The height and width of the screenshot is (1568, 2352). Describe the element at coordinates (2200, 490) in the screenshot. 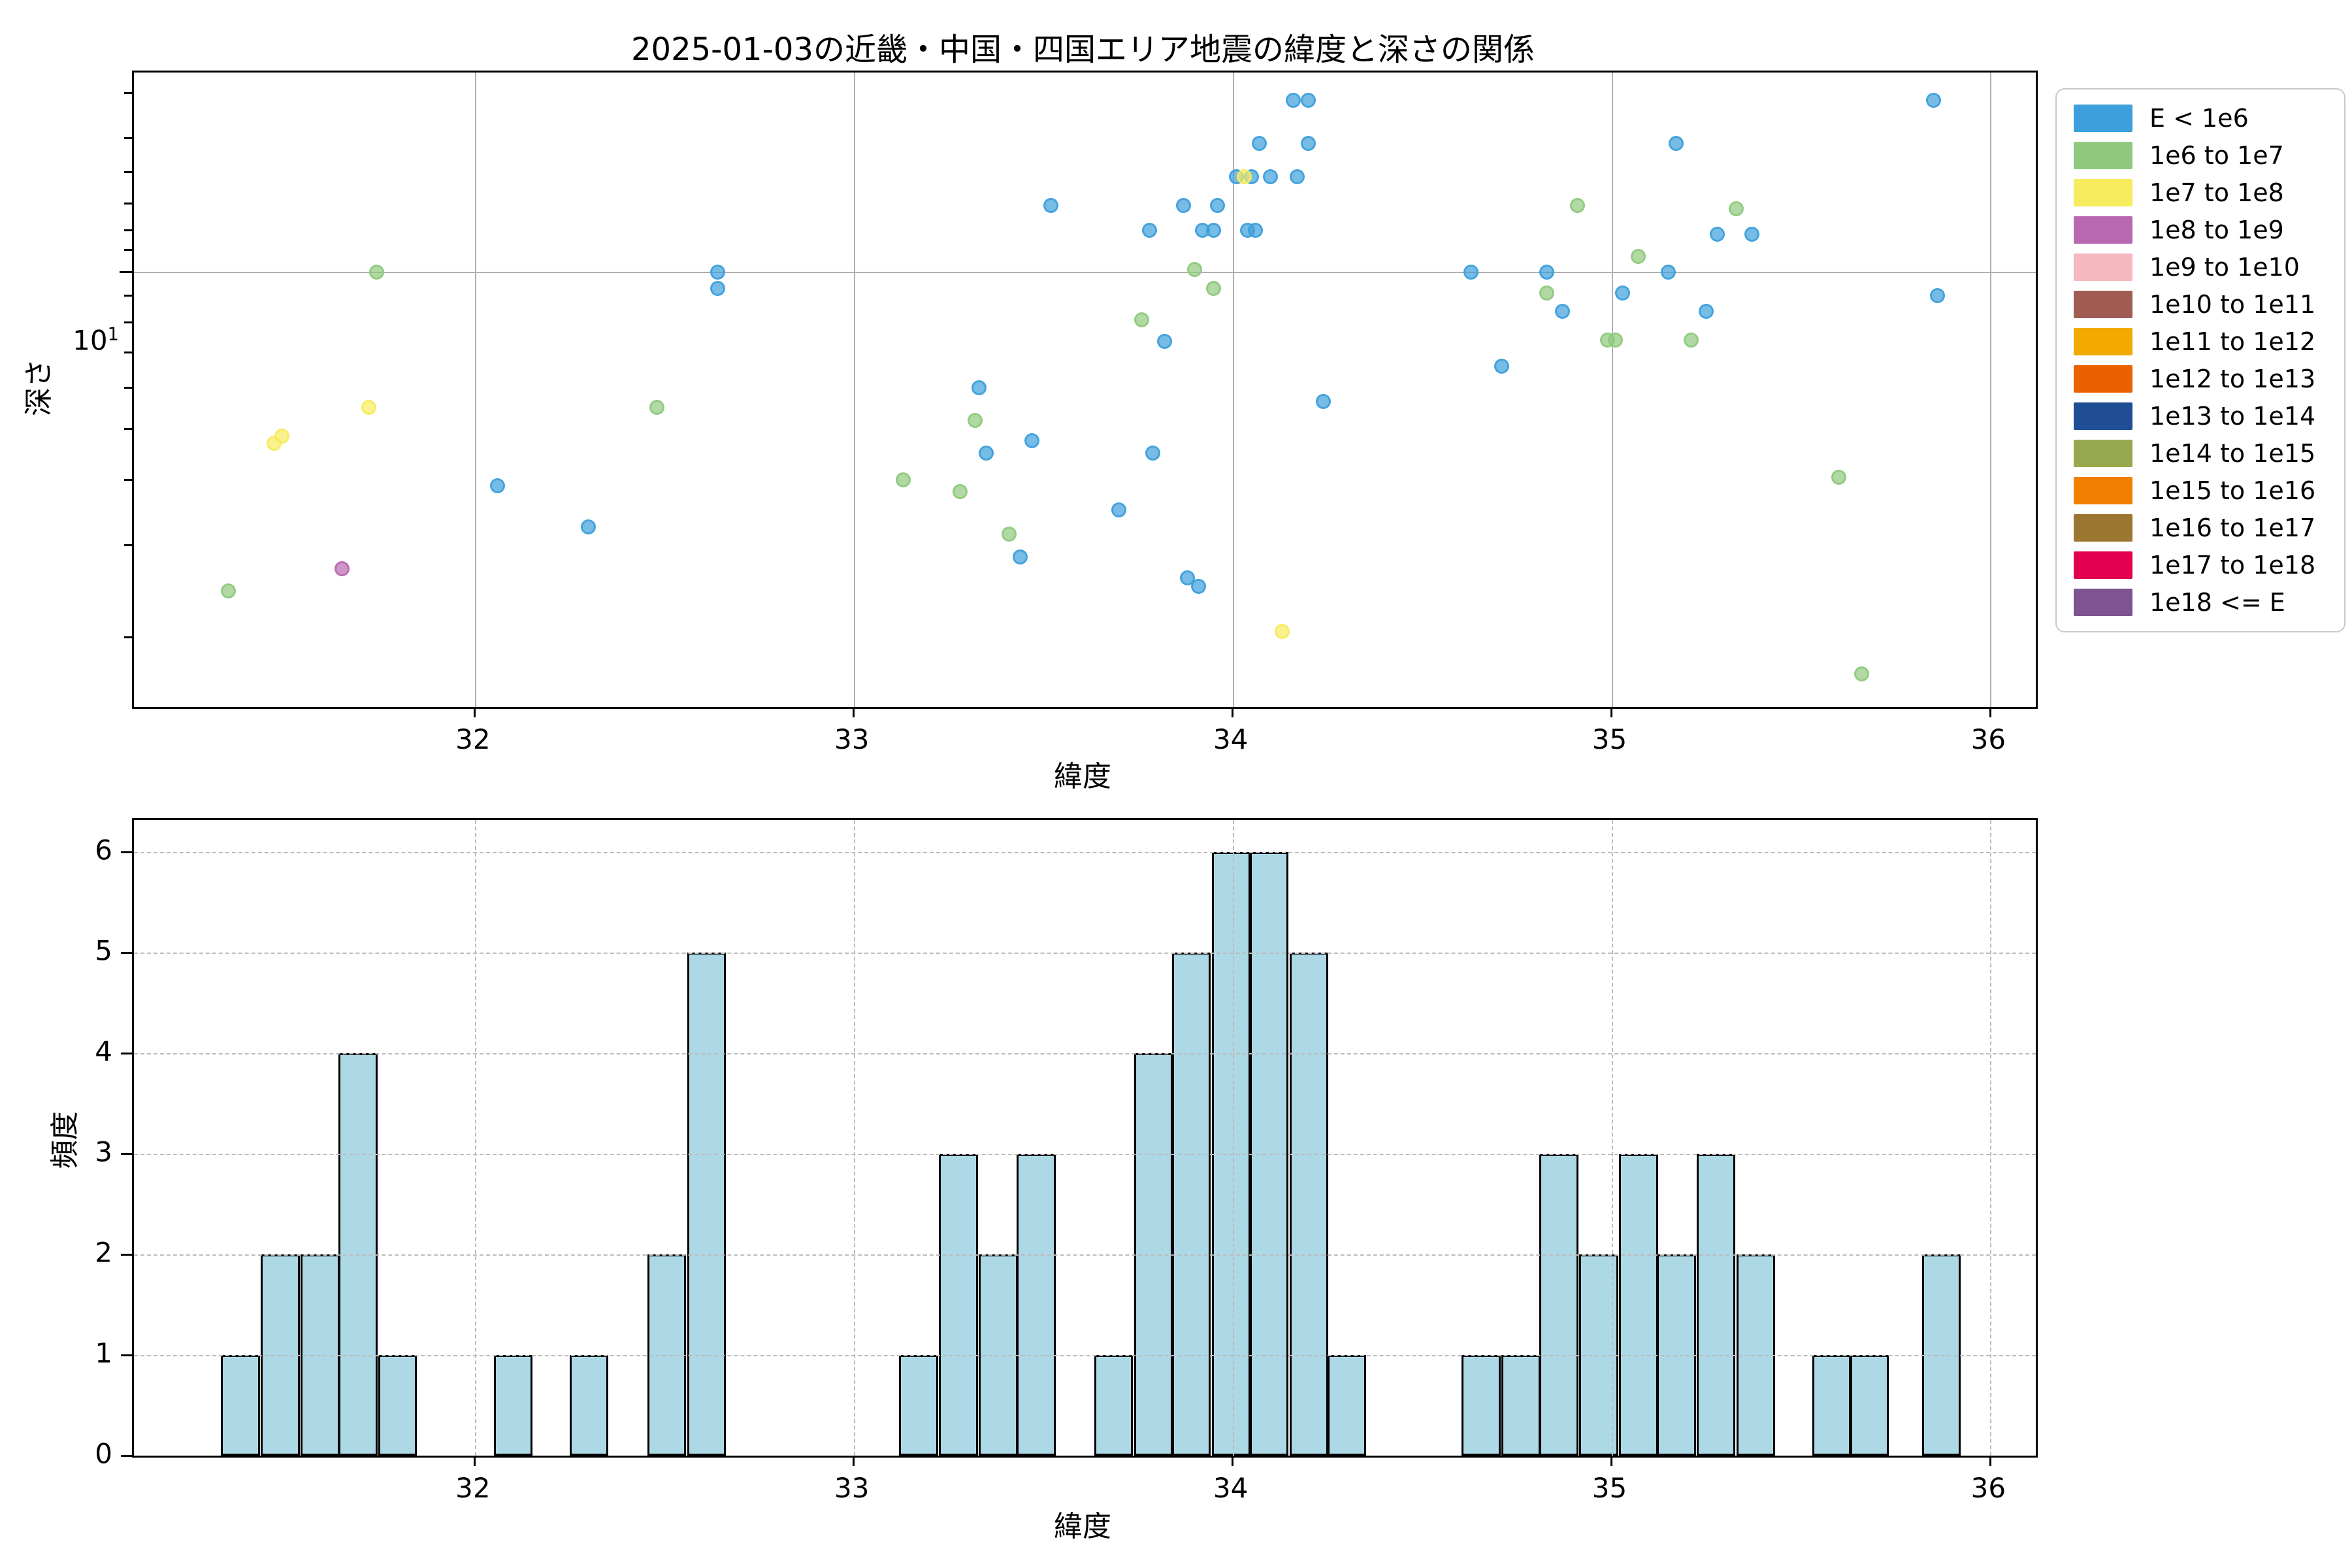

I see `legend-item-10: 1e15 to 1e16` at that location.